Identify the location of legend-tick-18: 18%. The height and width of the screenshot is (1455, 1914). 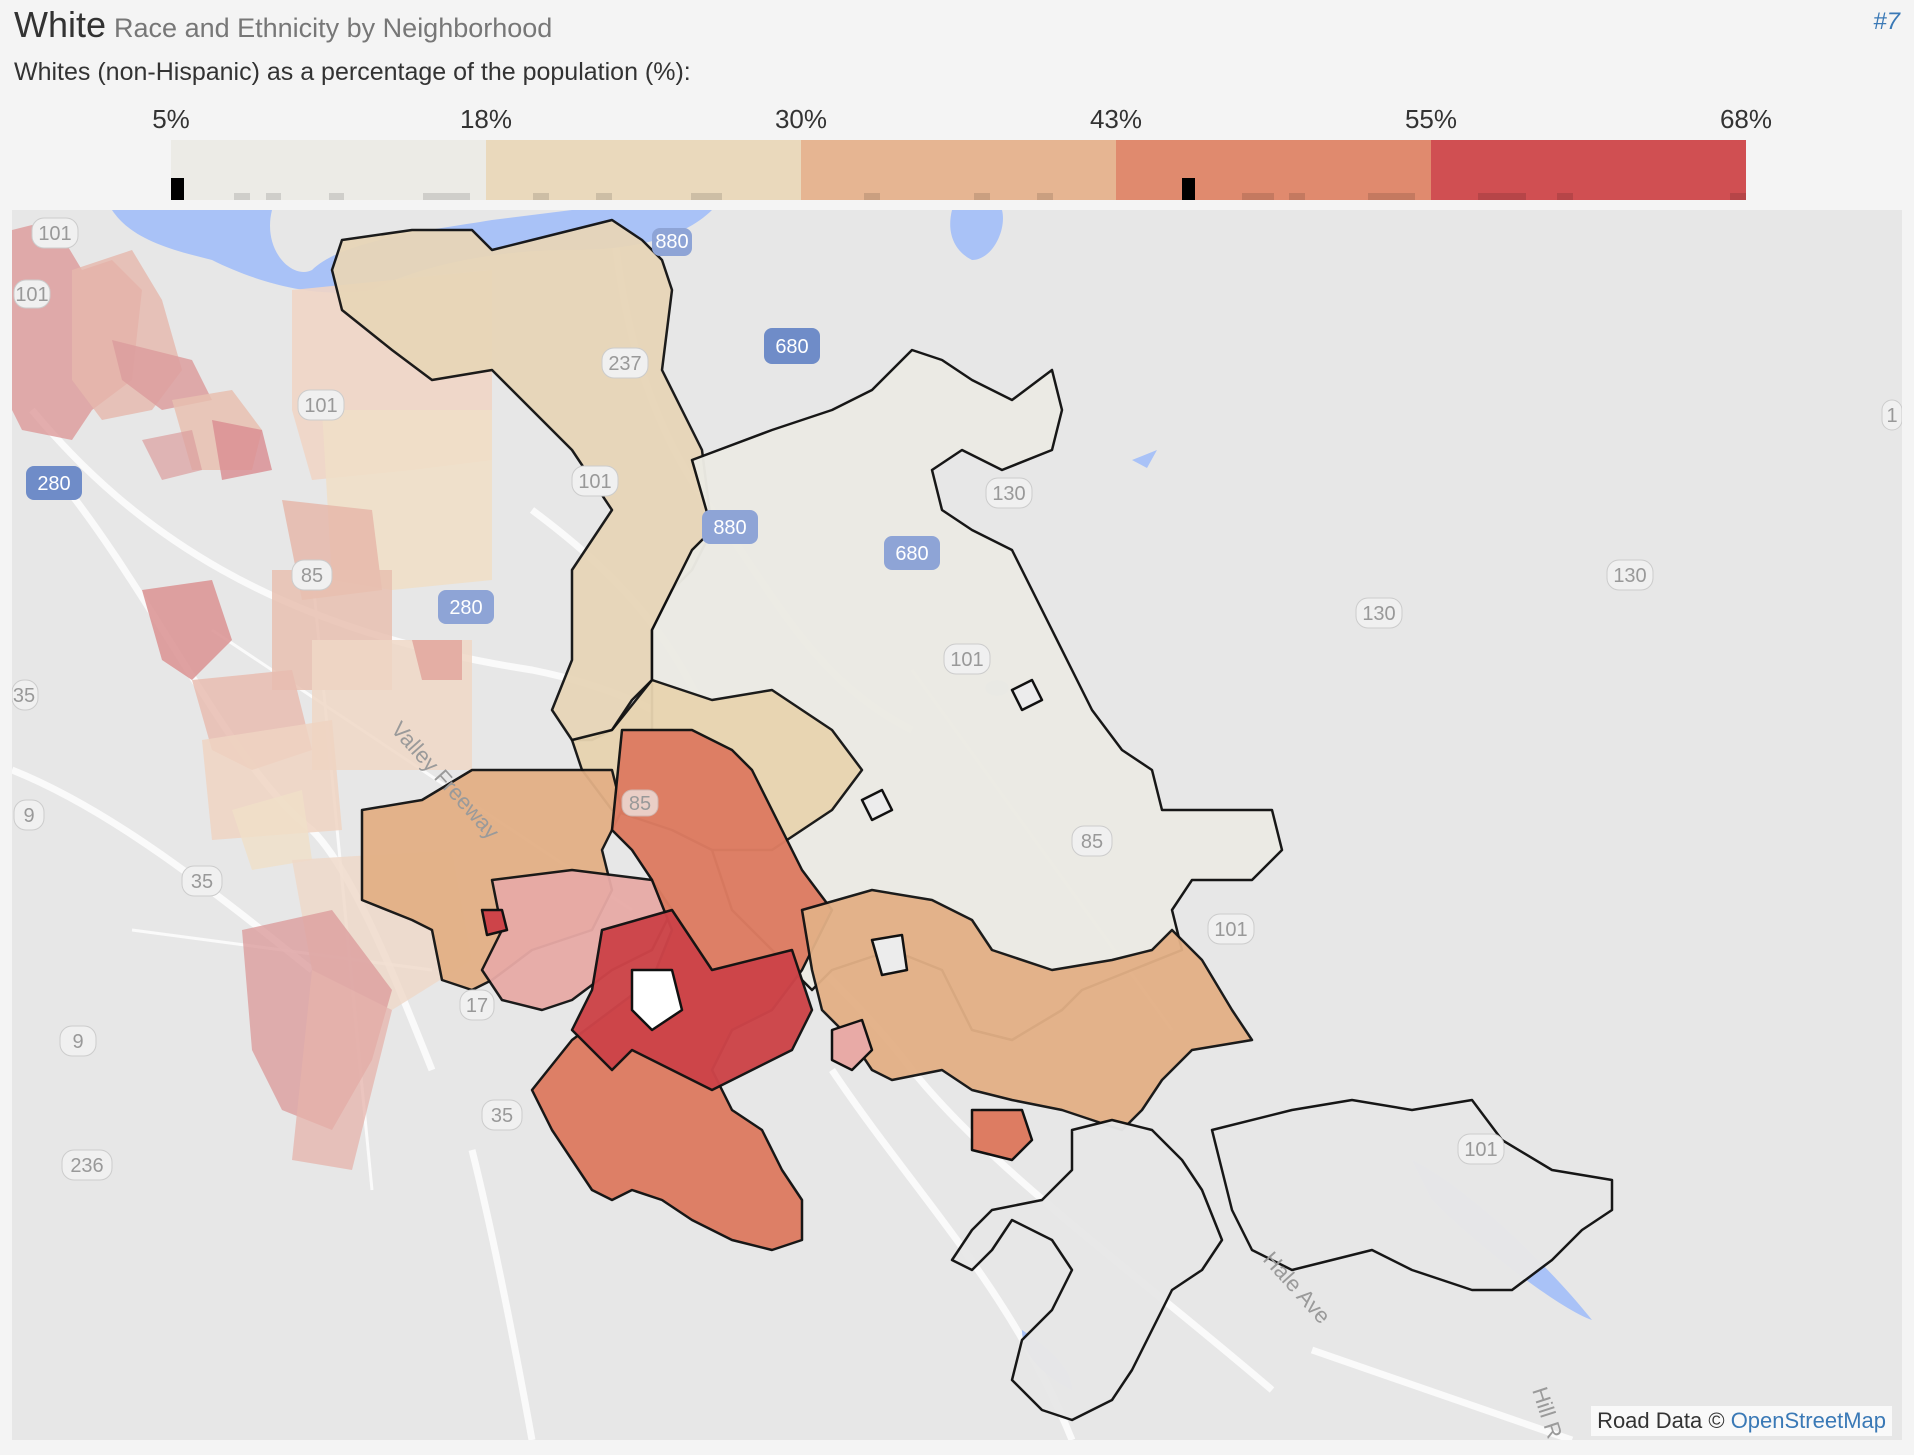
(486, 119).